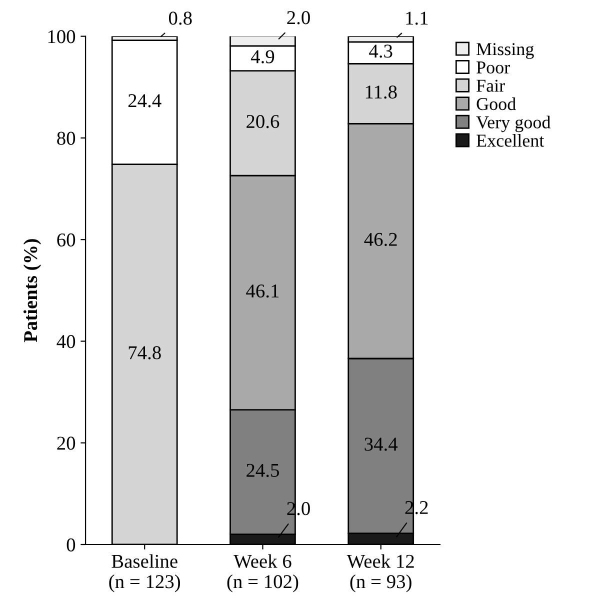  What do you see at coordinates (380, 51) in the screenshot?
I see `data-label: 4.3` at bounding box center [380, 51].